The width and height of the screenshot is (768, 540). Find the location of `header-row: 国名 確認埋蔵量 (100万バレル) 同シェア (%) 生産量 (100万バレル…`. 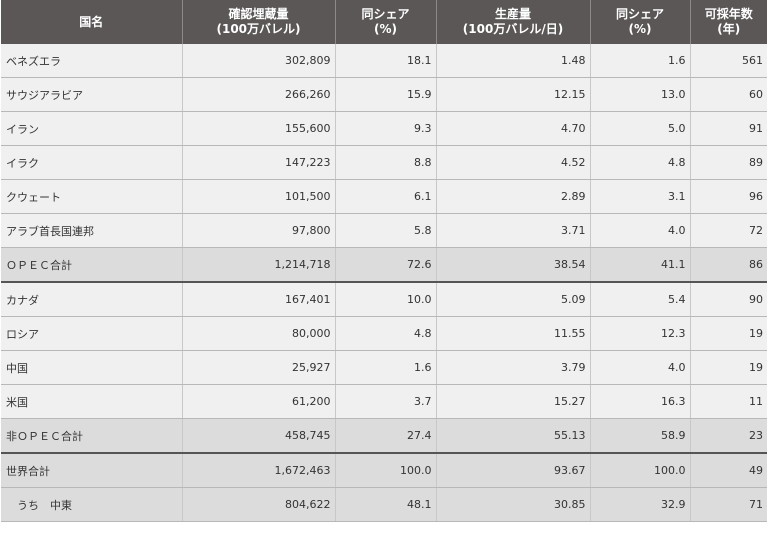

header-row: 国名 確認埋蔵量 (100万バレル) 同シェア (%) 生産量 (100万バレル… is located at coordinates (384, 22).